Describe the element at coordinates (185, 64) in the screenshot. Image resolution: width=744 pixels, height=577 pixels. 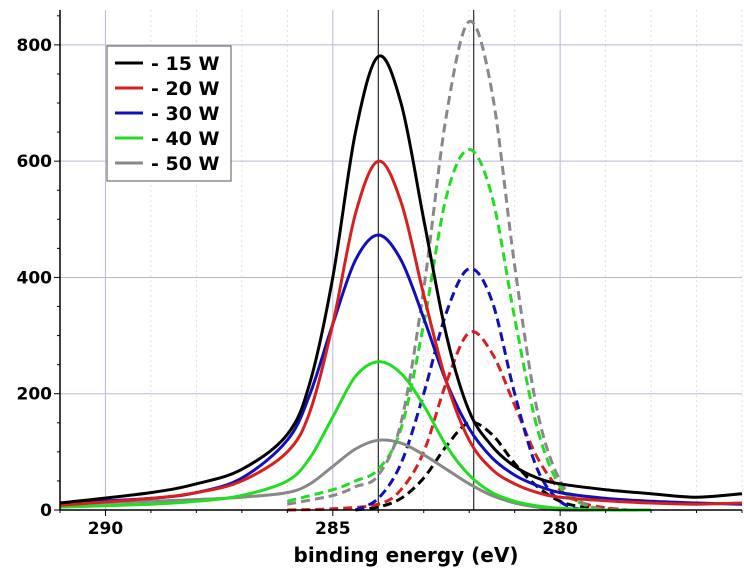
I see `legend-label: - 15 W` at that location.